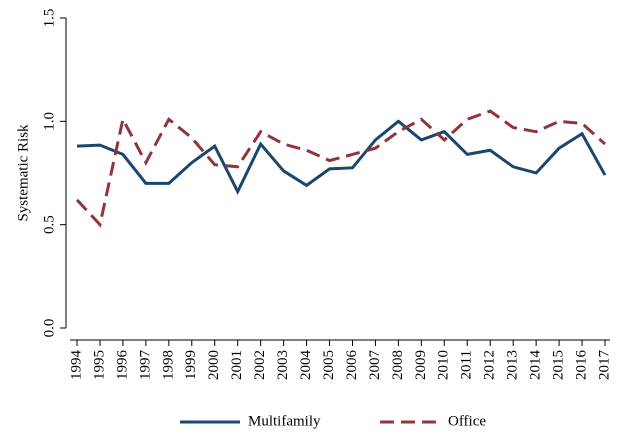 Image resolution: width=617 pixels, height=437 pixels. I want to click on x-tick-label: 2004, so click(306, 365).